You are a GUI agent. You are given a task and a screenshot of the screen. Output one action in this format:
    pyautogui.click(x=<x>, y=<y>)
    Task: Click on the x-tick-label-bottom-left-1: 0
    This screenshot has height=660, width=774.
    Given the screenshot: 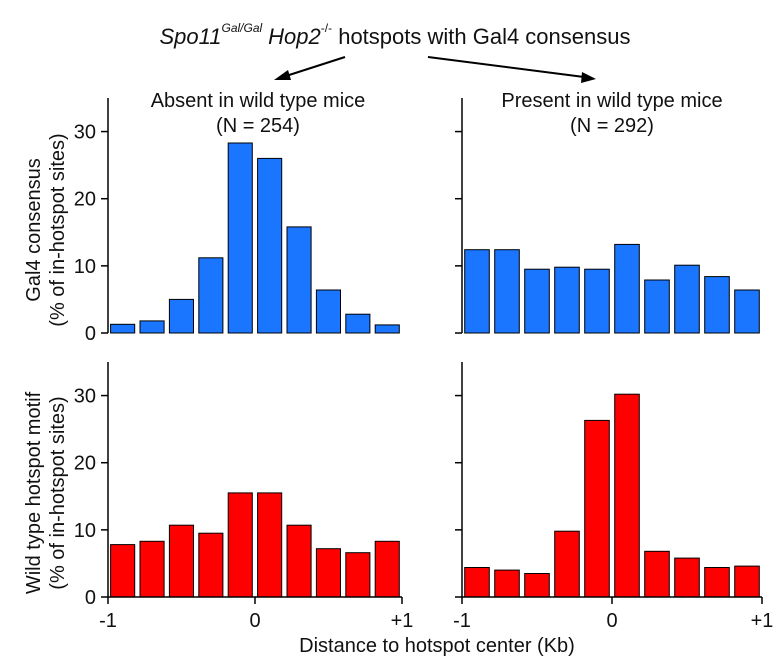 What is the action you would take?
    pyautogui.click(x=254, y=621)
    